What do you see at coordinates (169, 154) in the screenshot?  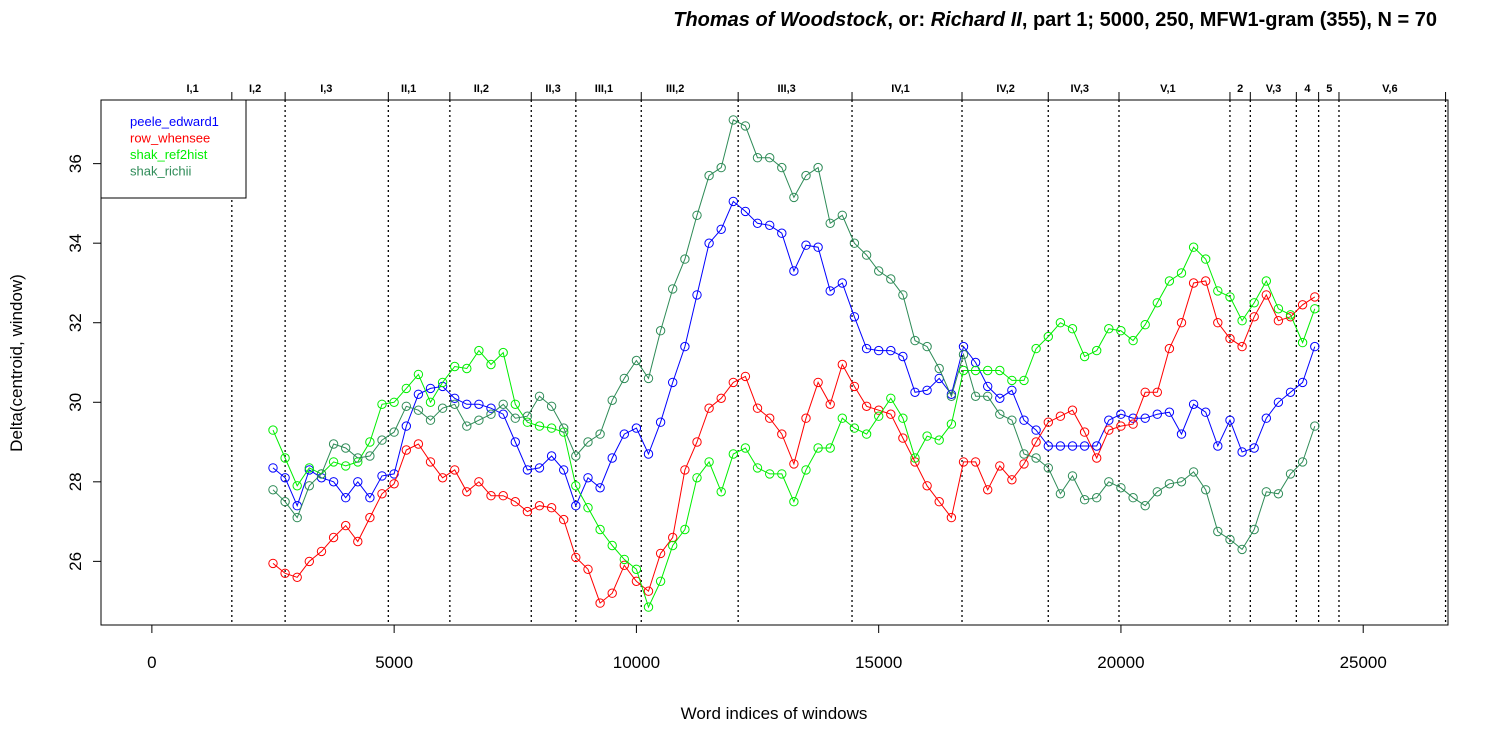 I see `legend-entry: shak_ref2hist` at bounding box center [169, 154].